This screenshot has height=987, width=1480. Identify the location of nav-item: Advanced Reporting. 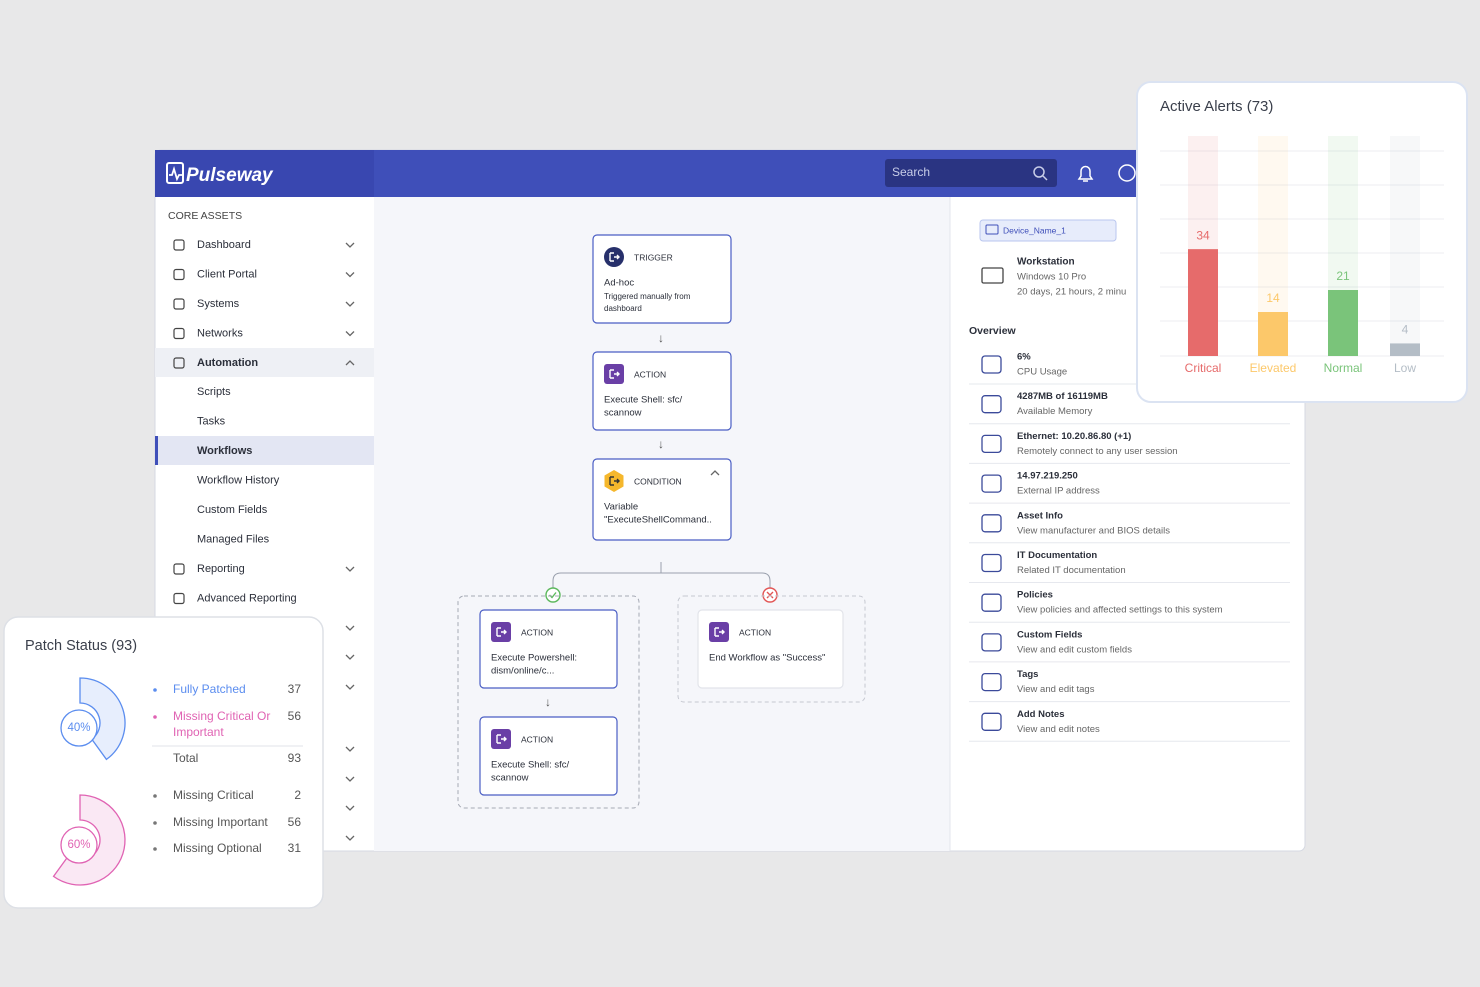
(247, 598).